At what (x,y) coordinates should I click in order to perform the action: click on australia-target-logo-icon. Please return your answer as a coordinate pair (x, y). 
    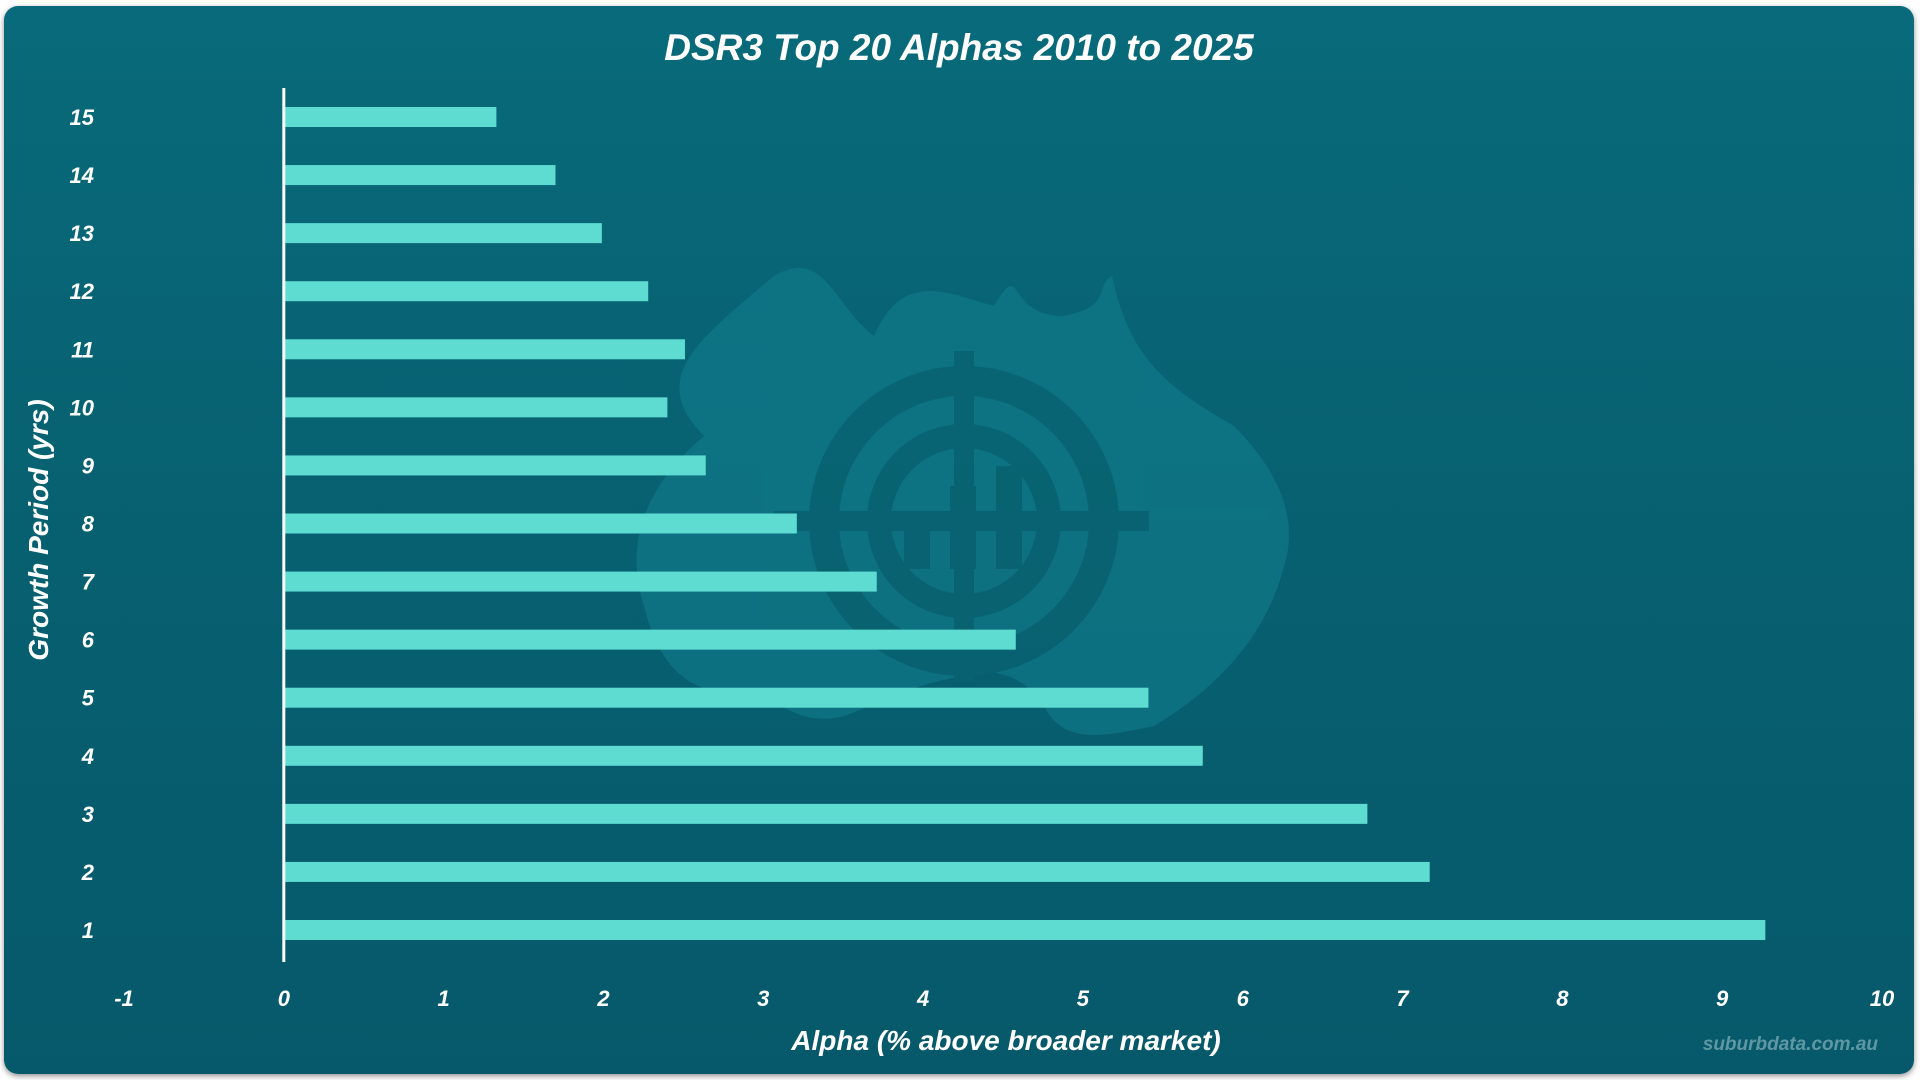
    Looking at the image, I should click on (962, 501).